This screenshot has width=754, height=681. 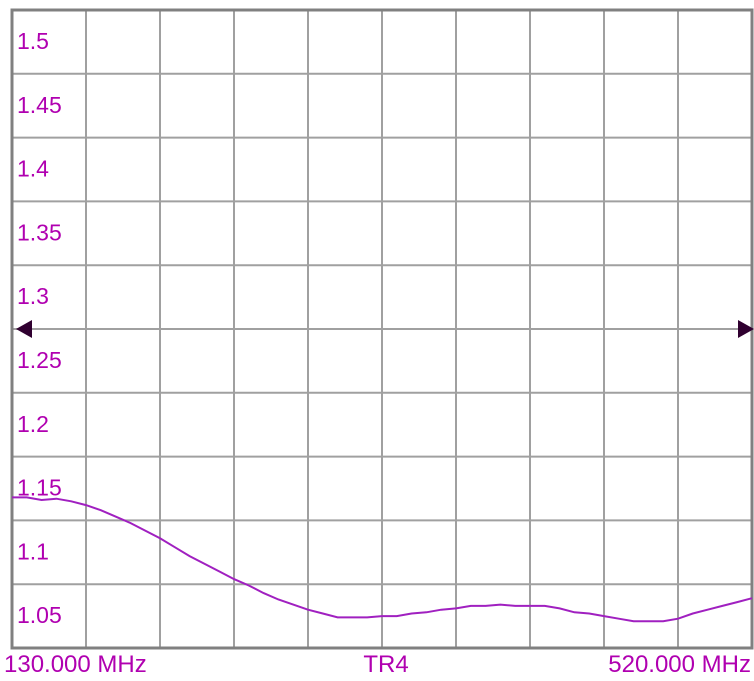 I want to click on reference-marker-right, so click(x=746, y=329).